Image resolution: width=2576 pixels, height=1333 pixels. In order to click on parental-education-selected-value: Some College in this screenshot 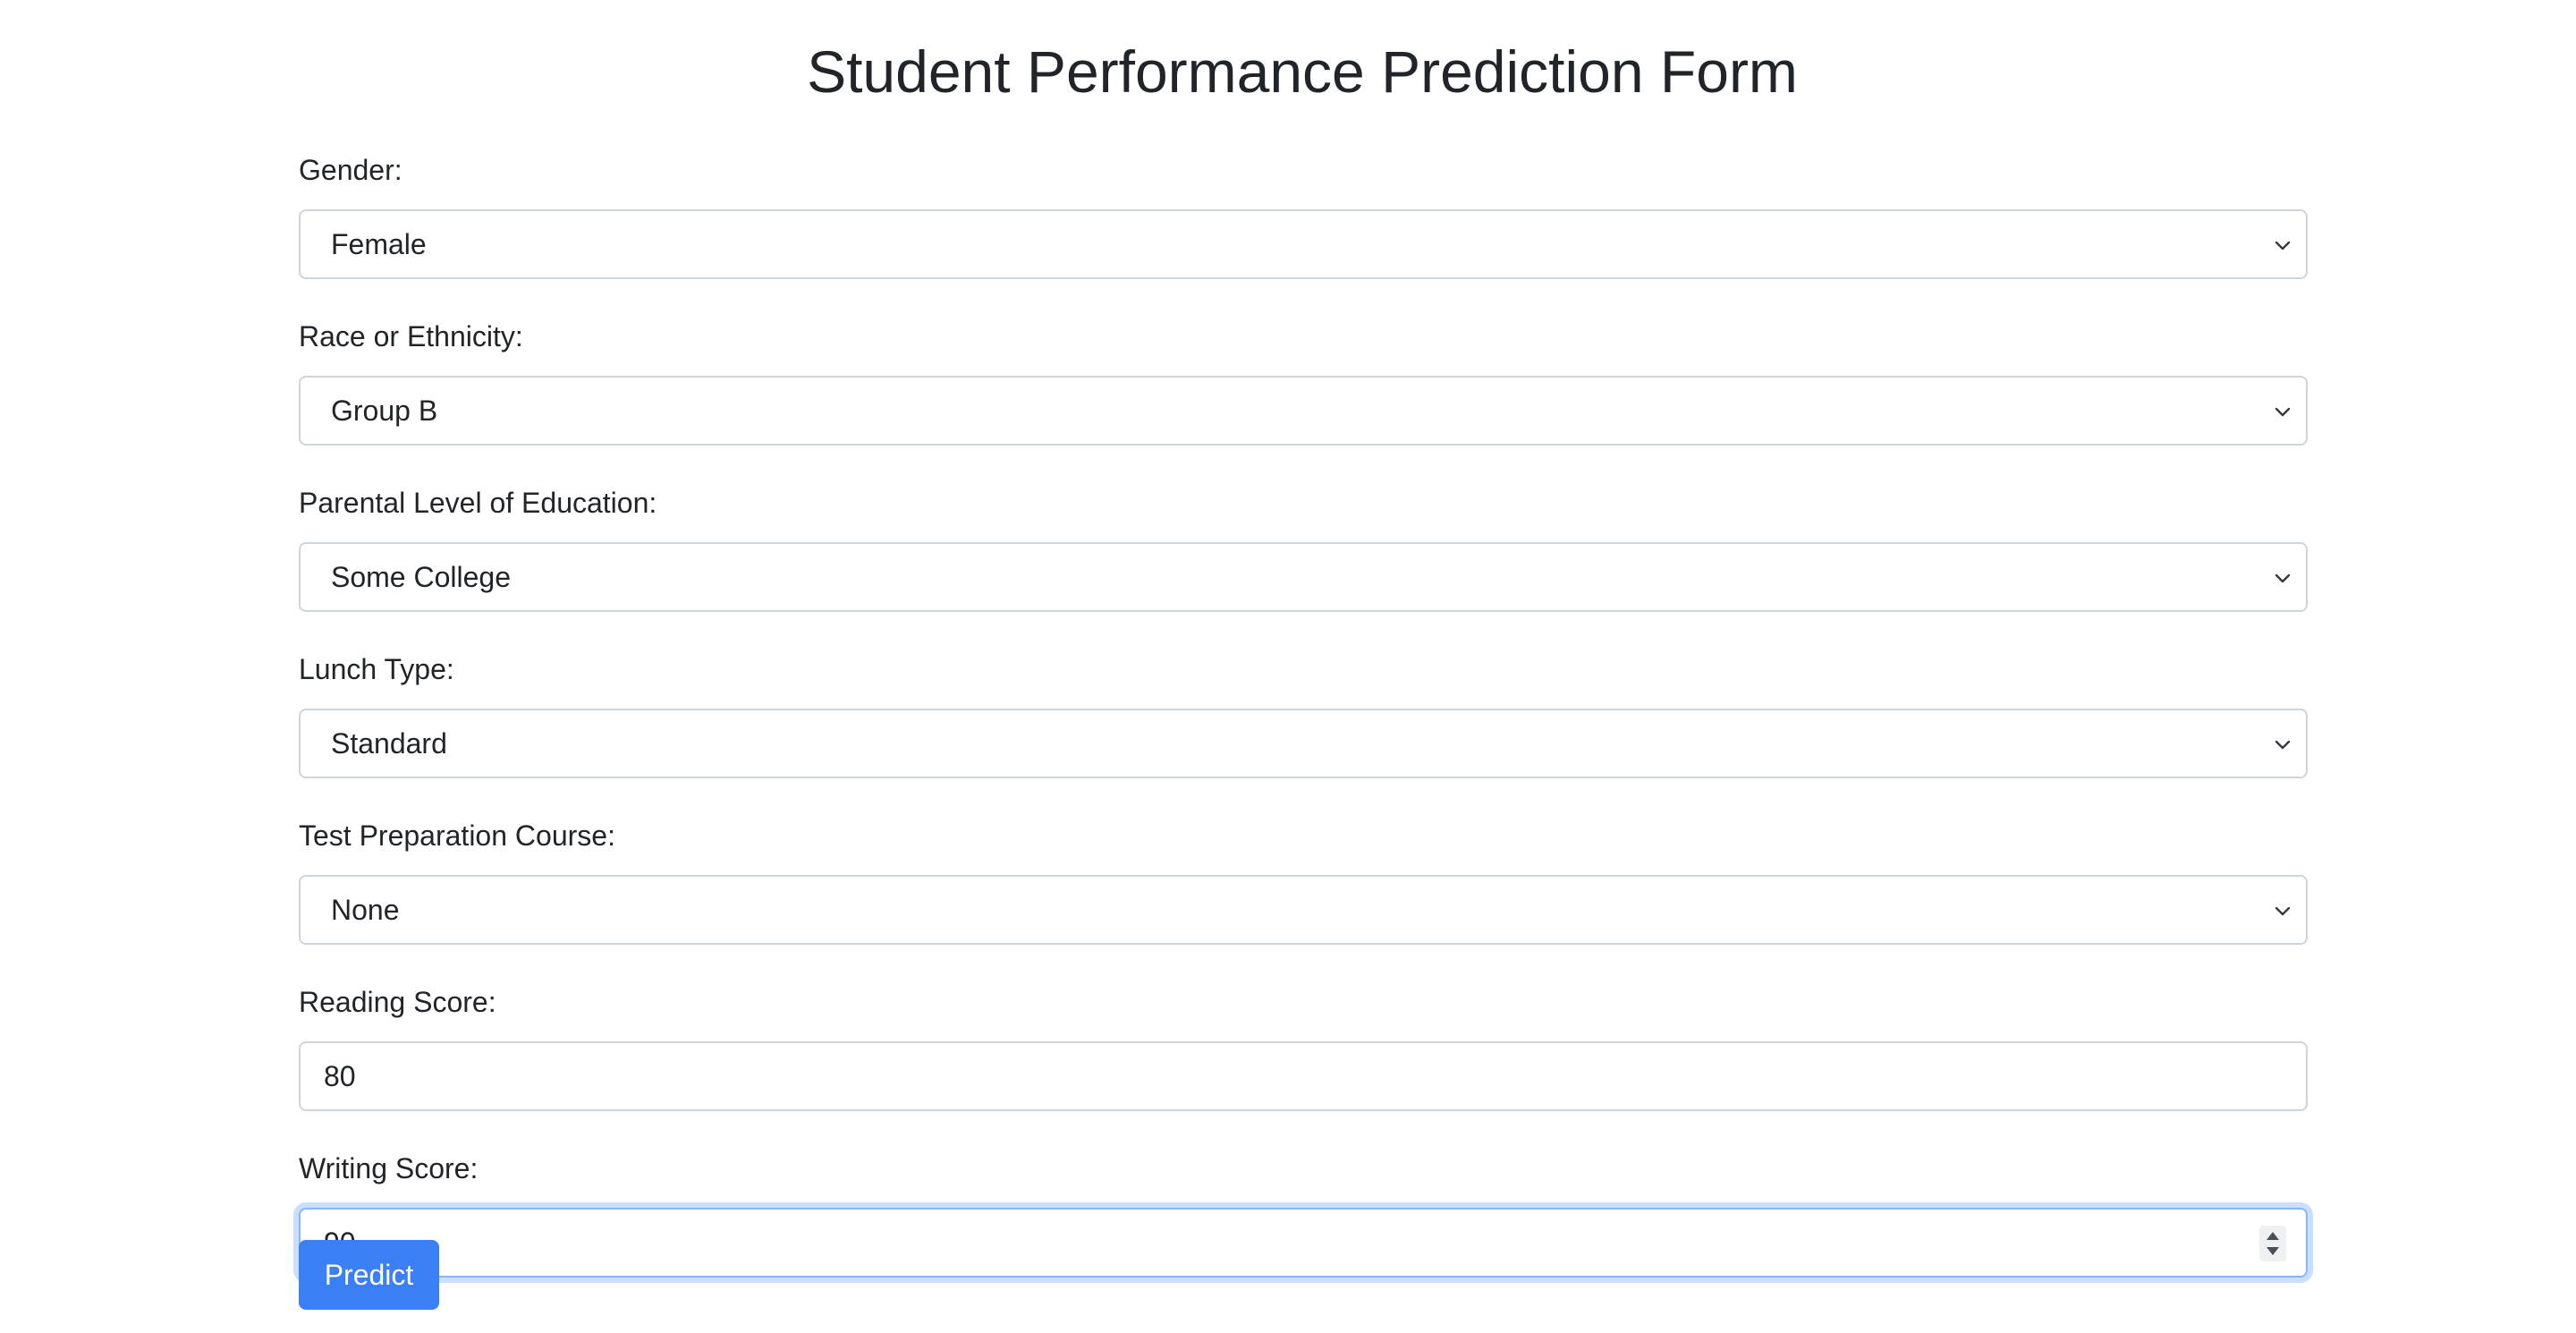, I will do `click(421, 577)`.